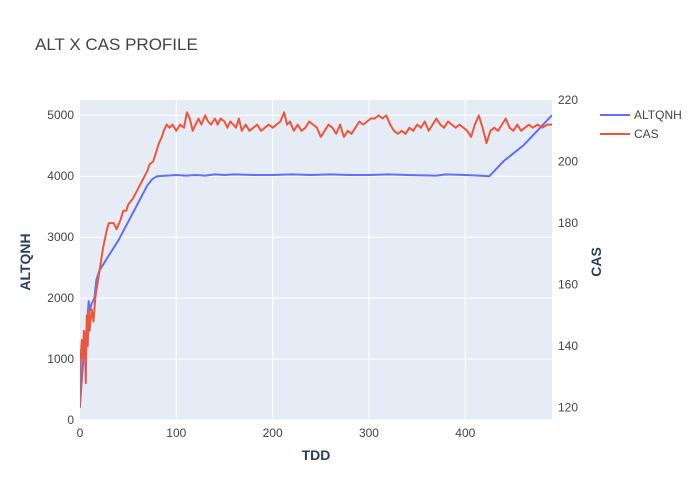 Image resolution: width=700 pixels, height=500 pixels. Describe the element at coordinates (116, 44) in the screenshot. I see `chart-title: ALT X CAS PROFILE` at that location.